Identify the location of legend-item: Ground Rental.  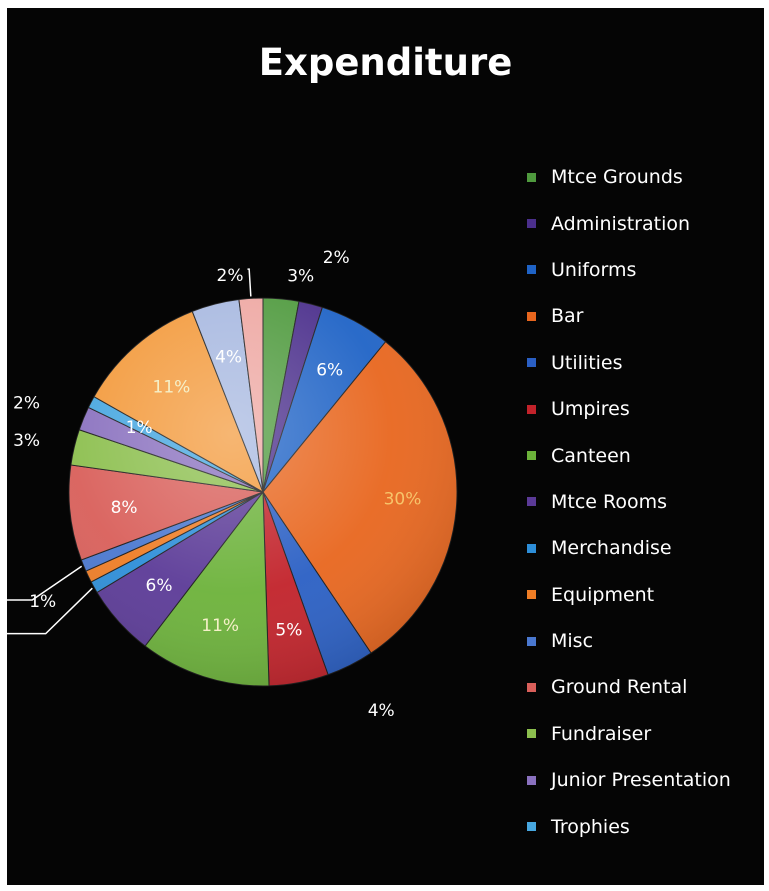
(629, 687).